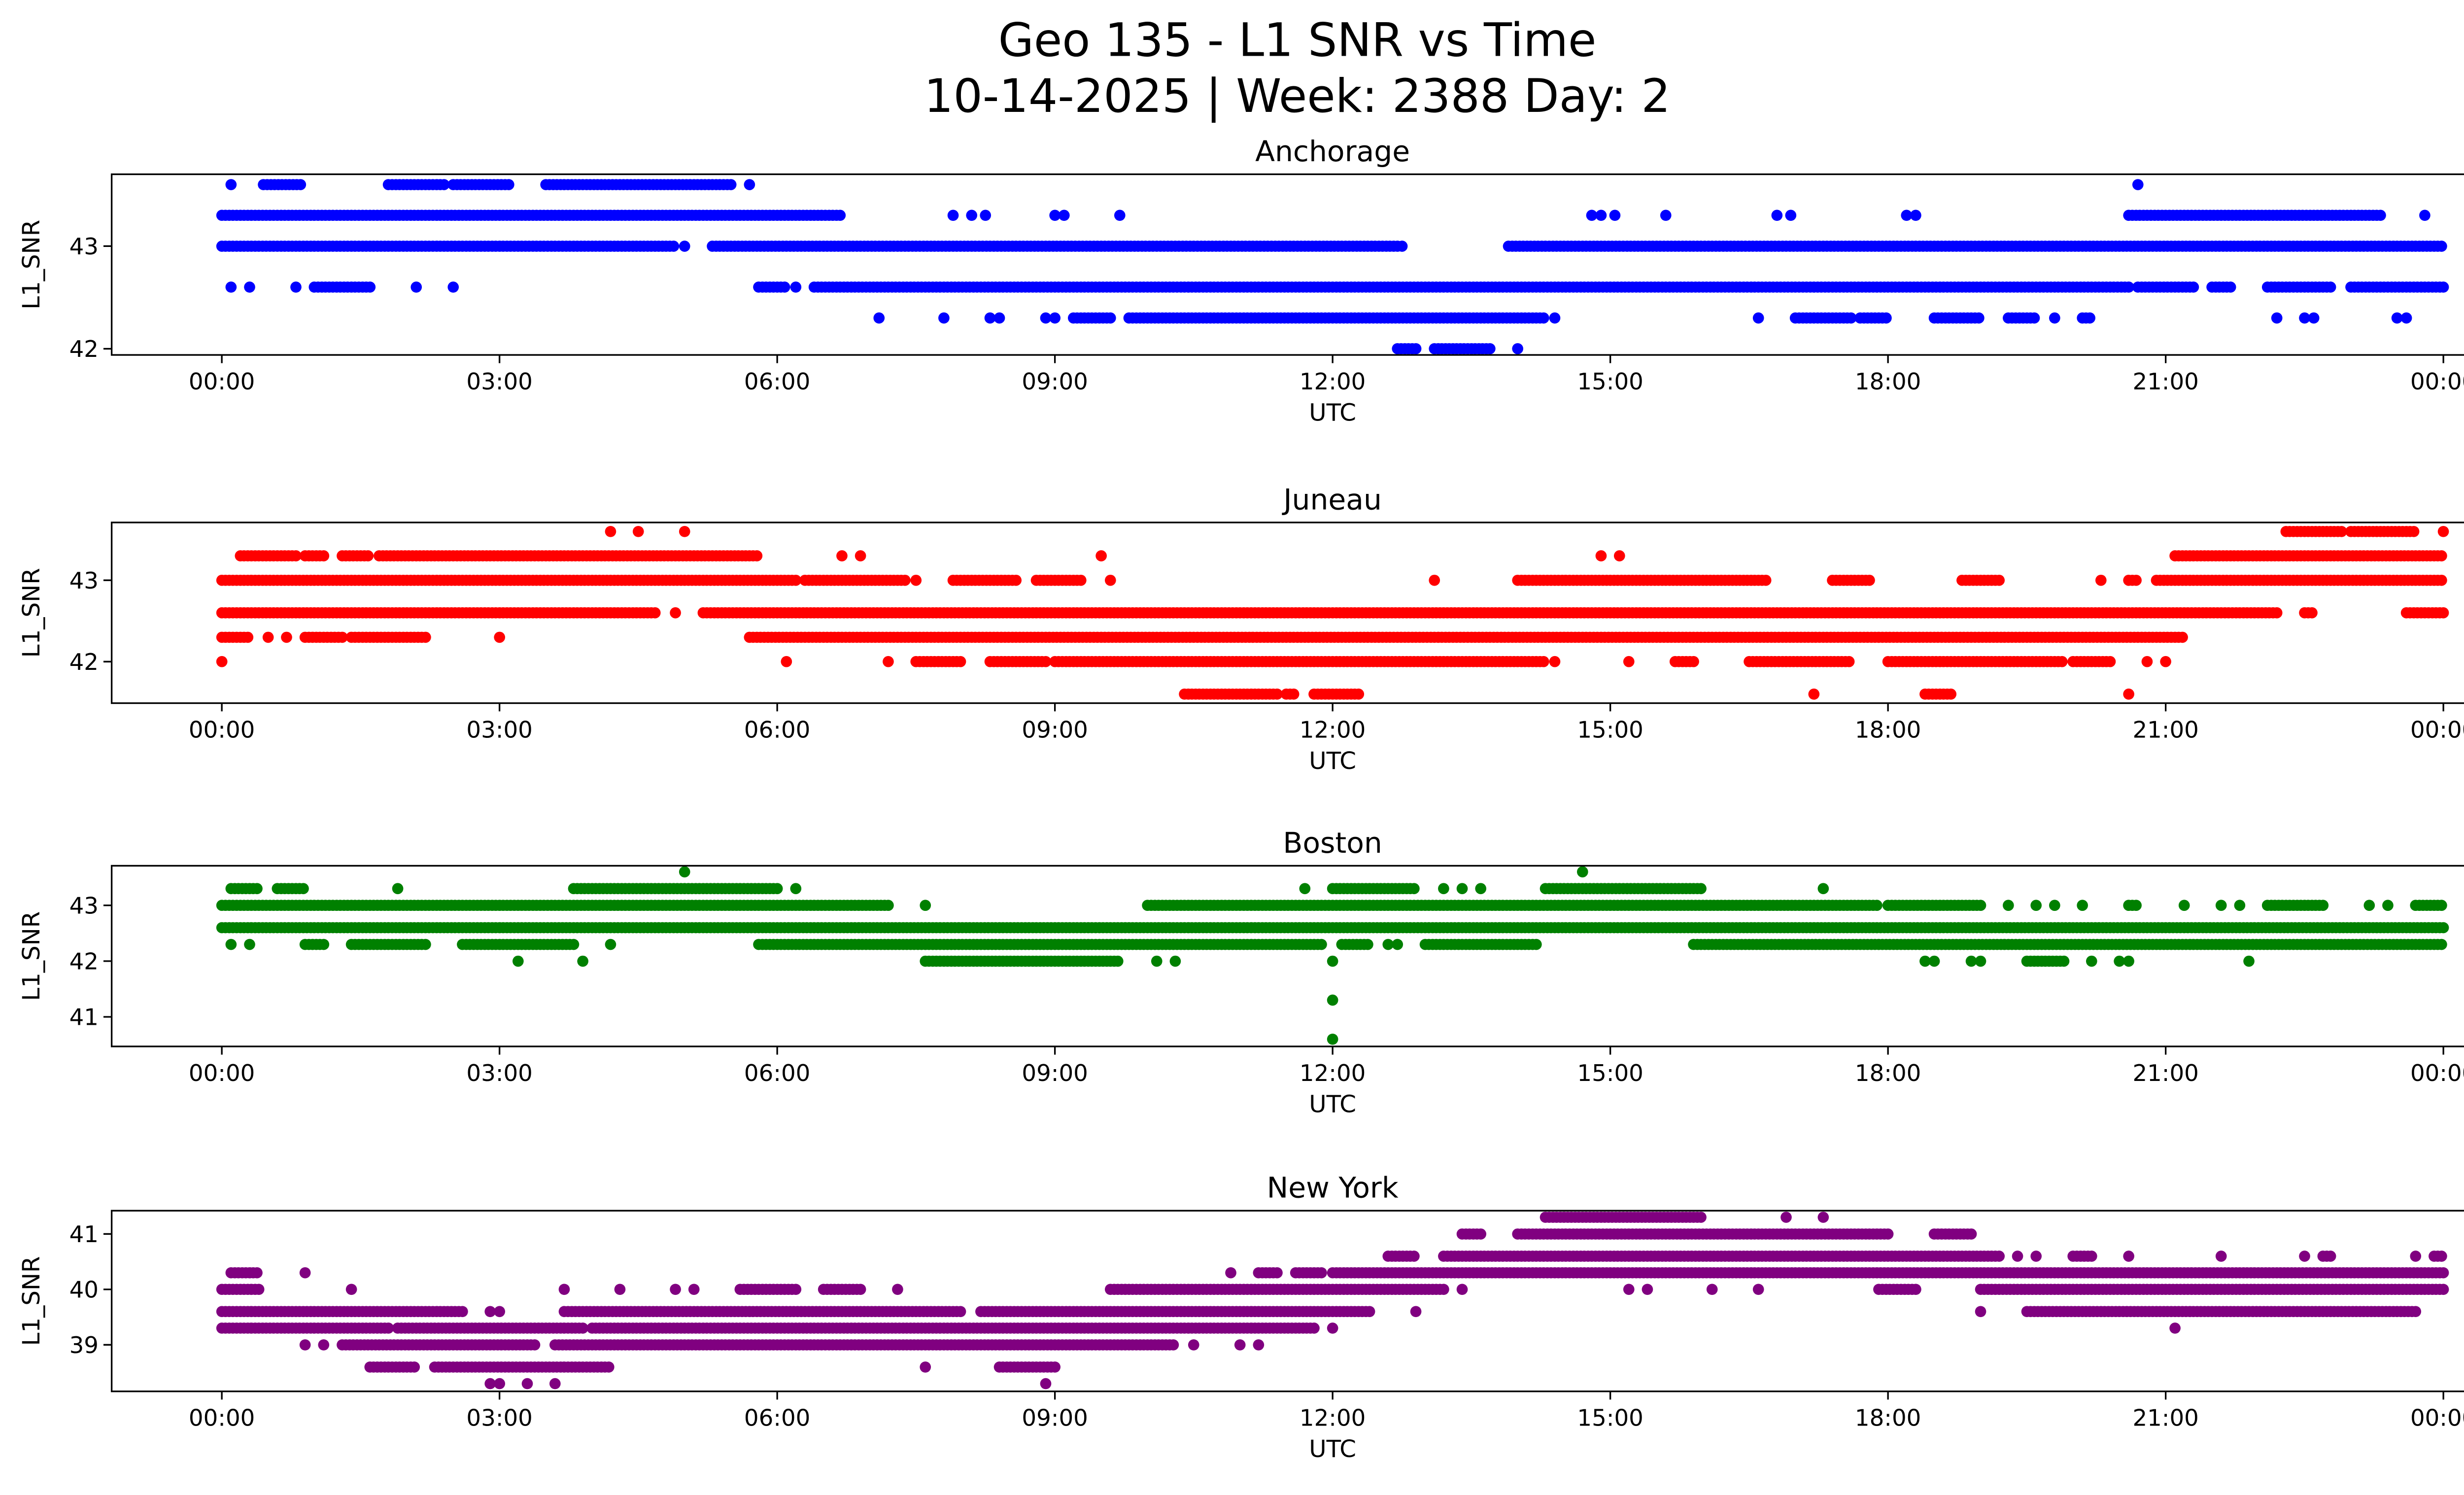 This screenshot has width=2464, height=1495. I want to click on y-axis-label: L1_SNR, so click(31, 265).